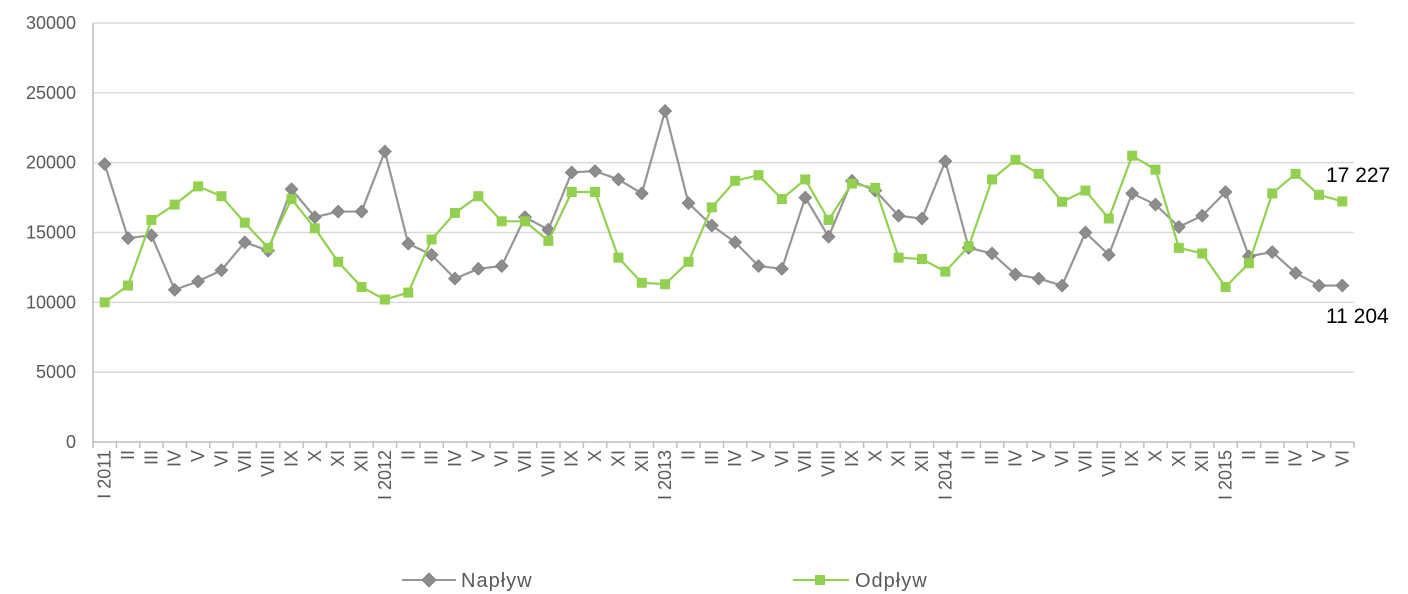  Describe the element at coordinates (51, 93) in the screenshot. I see `y-tick-label: 25000` at that location.